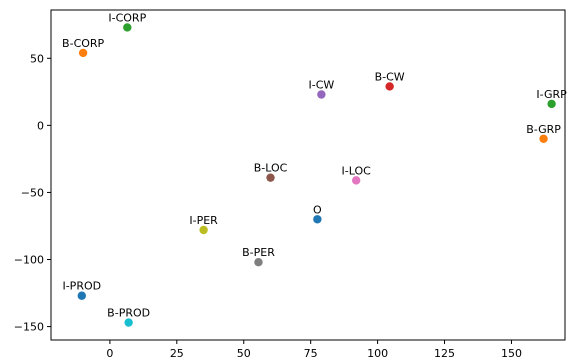 The width and height of the screenshot is (572, 358). I want to click on x-tick-label: 50, so click(244, 352).